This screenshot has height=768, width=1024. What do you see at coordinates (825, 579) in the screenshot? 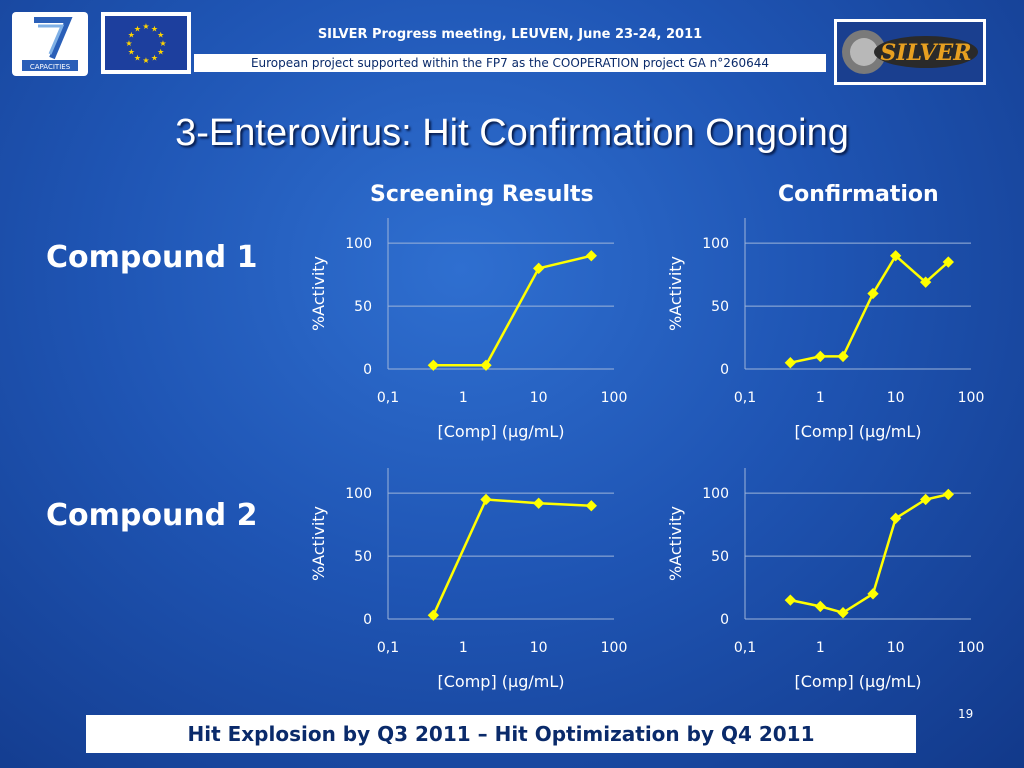
I see `chart-compound2-confirmation: 0 50 100 0,1 1 10 100 [Comp] (µg/mL) %Activity` at bounding box center [825, 579].